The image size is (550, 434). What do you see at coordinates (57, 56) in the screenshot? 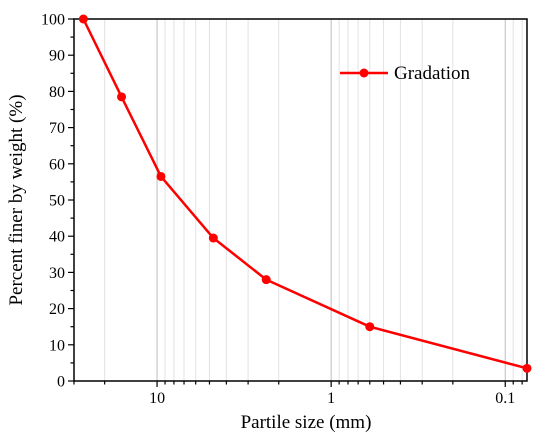
I see `y-tick-label: 90` at bounding box center [57, 56].